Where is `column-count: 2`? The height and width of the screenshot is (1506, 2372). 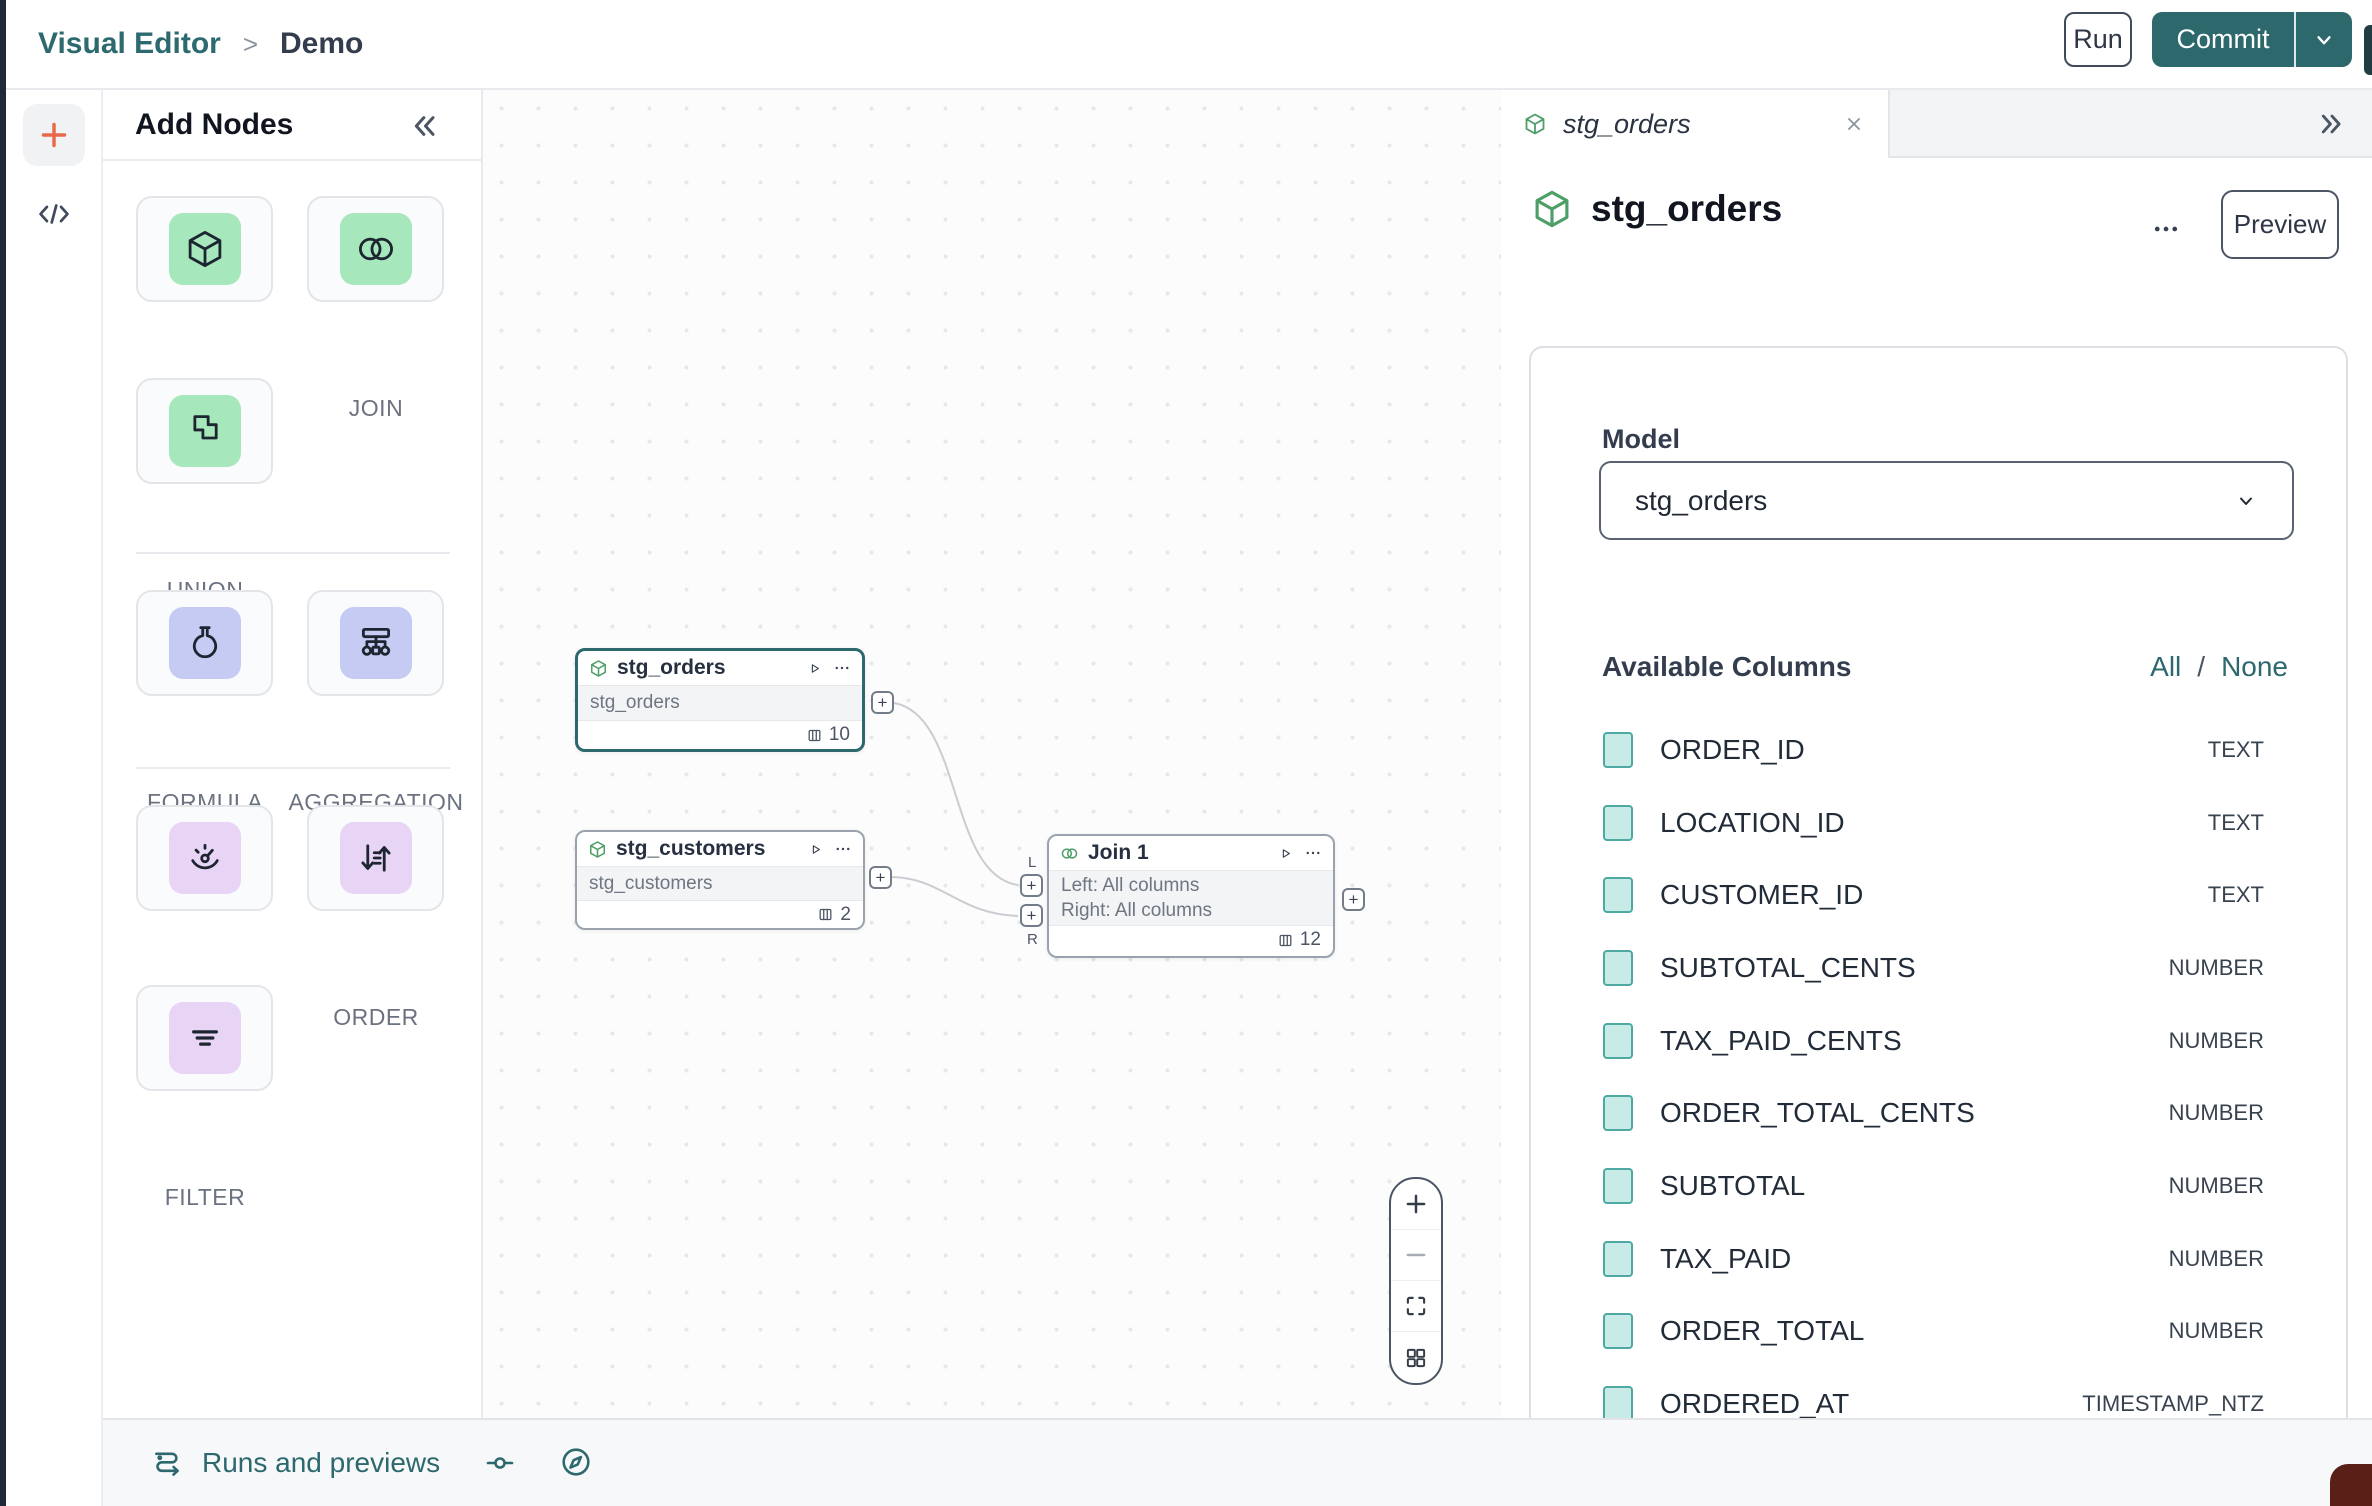 column-count: 2 is located at coordinates (845, 914).